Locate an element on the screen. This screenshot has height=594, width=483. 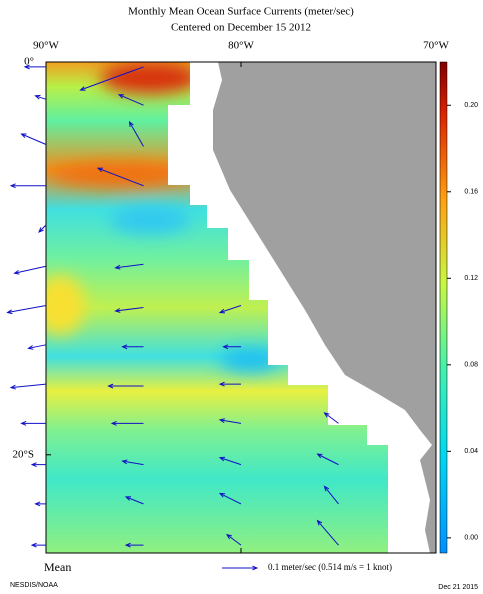
credit: NESDIS/NOAA is located at coordinates (34, 585).